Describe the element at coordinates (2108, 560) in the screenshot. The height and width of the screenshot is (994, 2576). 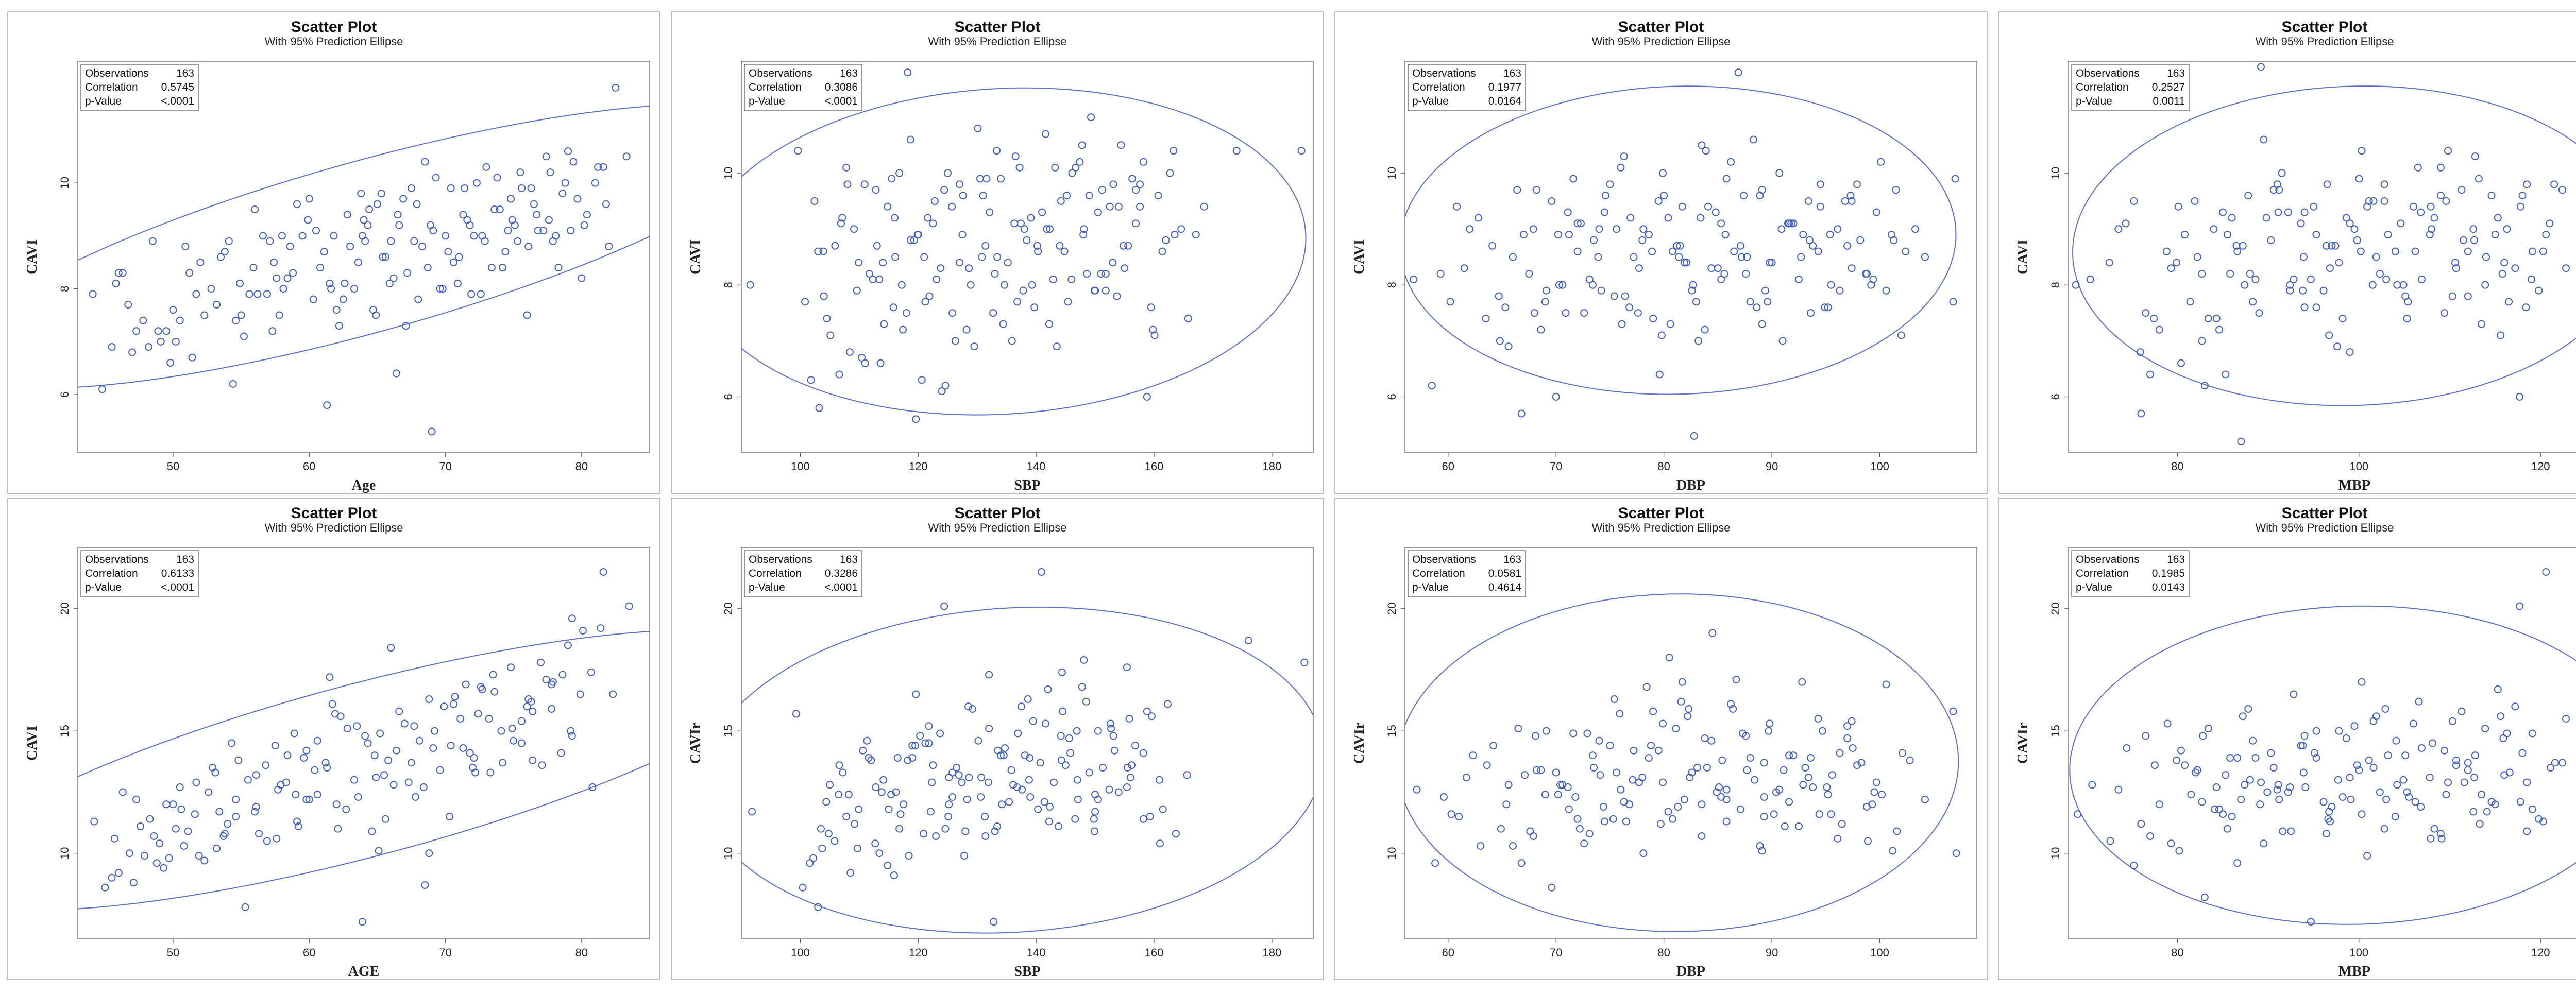
I see `stats-label: Observations` at that location.